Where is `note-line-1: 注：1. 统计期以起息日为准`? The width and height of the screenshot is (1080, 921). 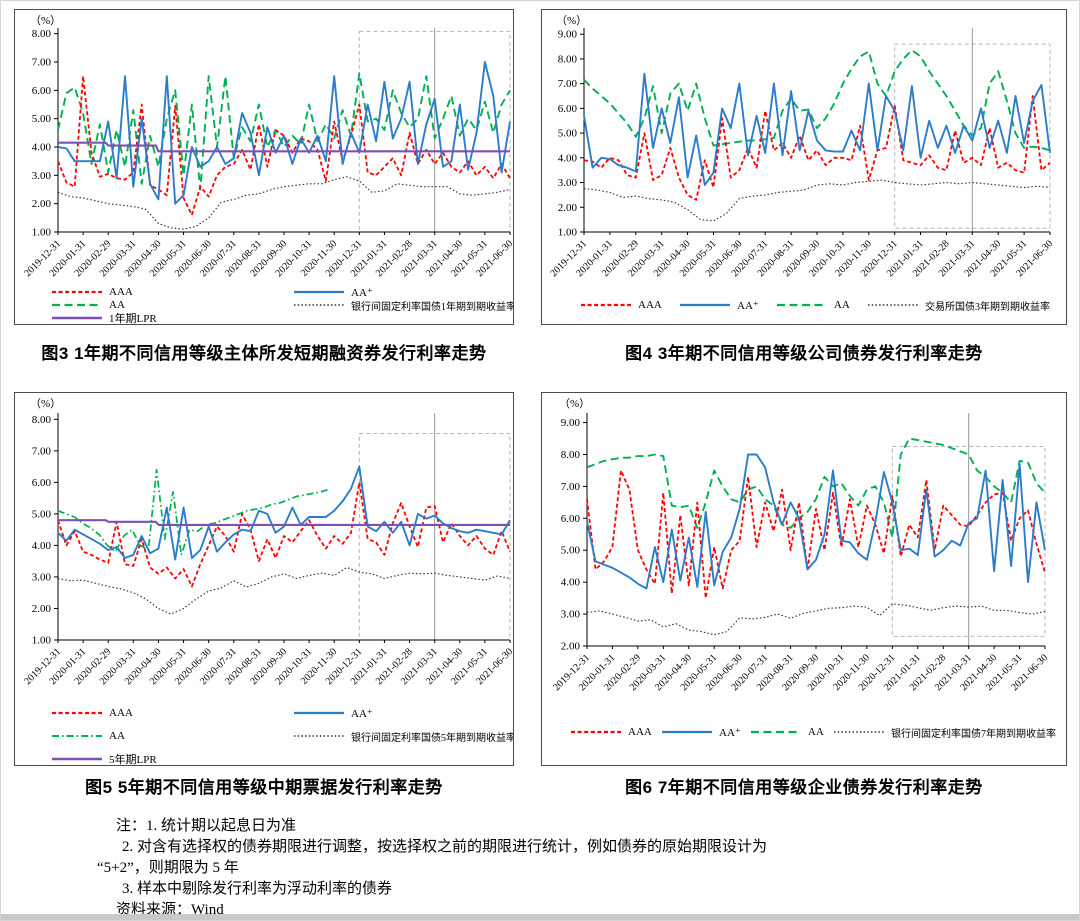
note-line-1: 注：1. 统计期以起息日为准 is located at coordinates (206, 826).